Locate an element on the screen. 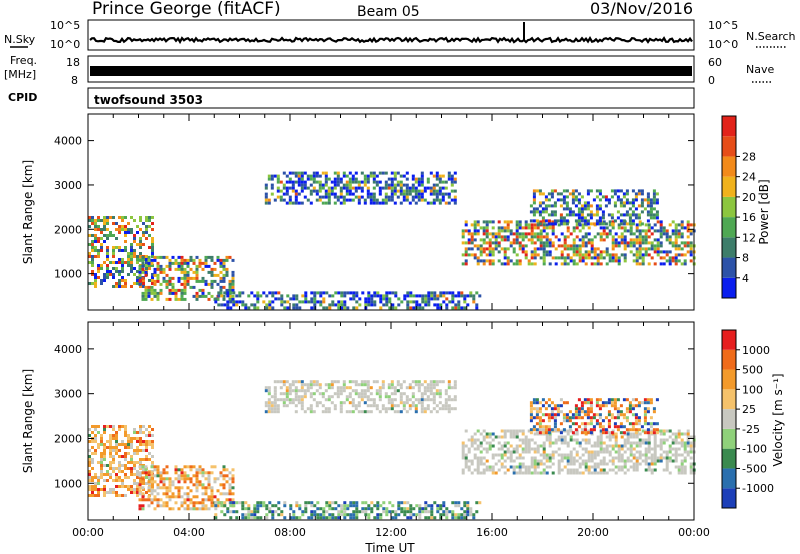  ytick-label: 1000 is located at coordinates (68, 274).